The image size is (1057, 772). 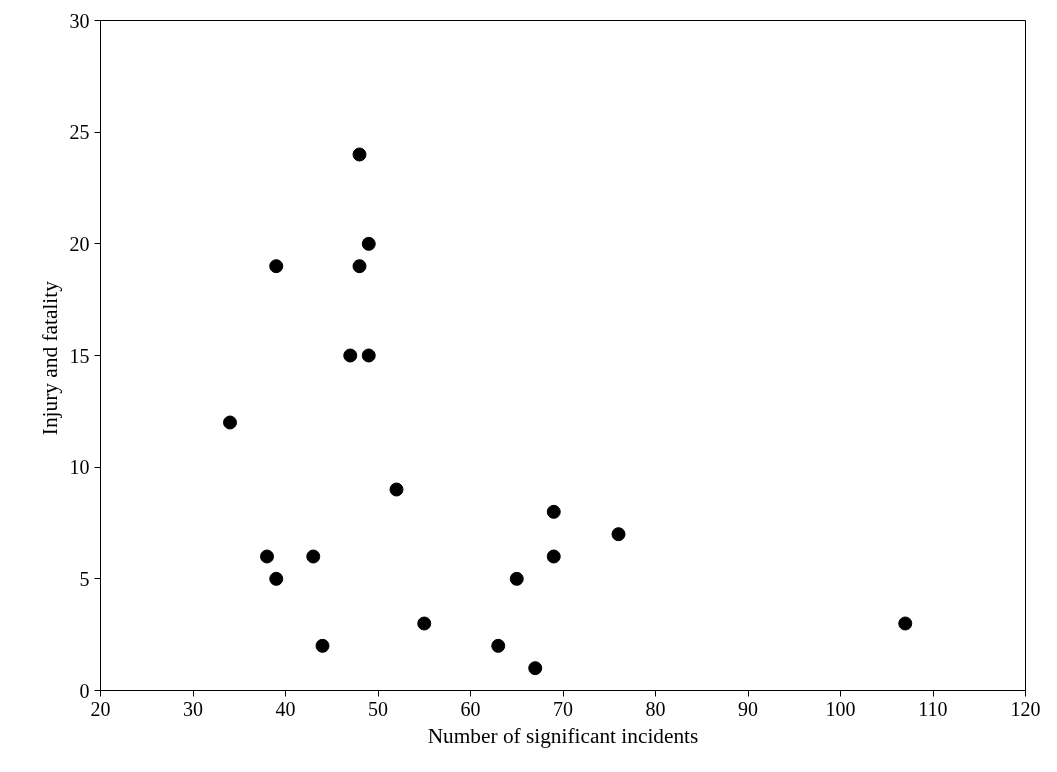 What do you see at coordinates (193, 708) in the screenshot?
I see `x-tick-label: 30` at bounding box center [193, 708].